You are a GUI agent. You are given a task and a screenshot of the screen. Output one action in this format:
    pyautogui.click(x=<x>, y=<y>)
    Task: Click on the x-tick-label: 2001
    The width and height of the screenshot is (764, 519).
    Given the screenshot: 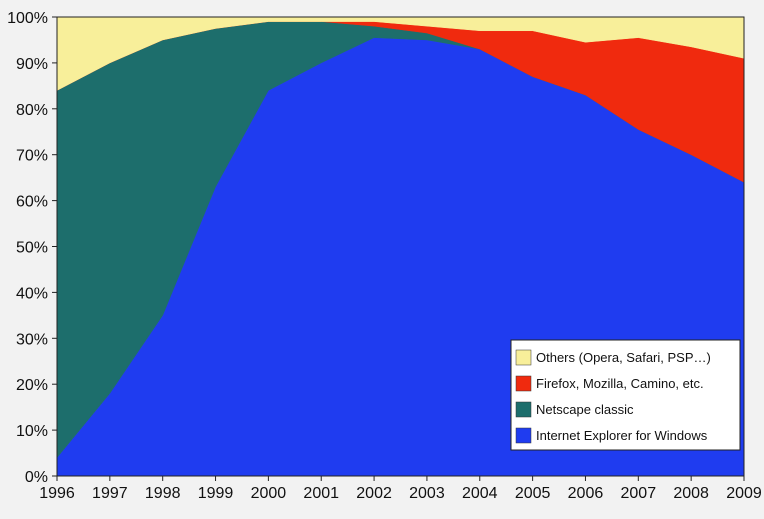 What is the action you would take?
    pyautogui.click(x=321, y=493)
    